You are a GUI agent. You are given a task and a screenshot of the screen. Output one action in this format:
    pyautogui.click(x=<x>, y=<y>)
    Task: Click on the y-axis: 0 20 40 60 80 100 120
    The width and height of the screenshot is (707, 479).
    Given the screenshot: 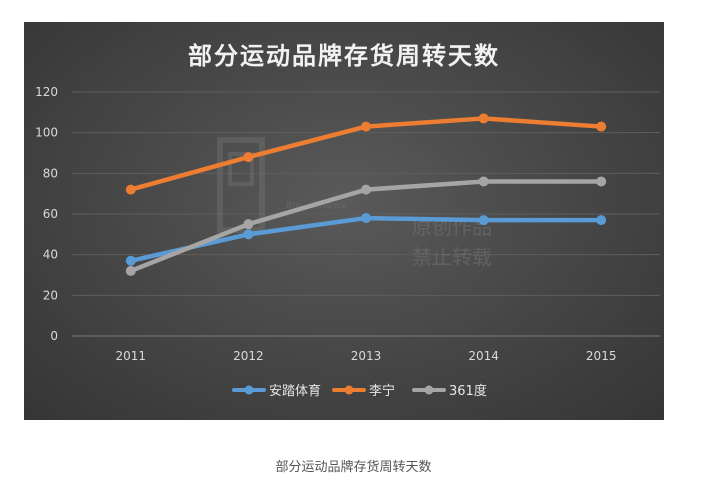 What is the action you would take?
    pyautogui.click(x=46, y=214)
    